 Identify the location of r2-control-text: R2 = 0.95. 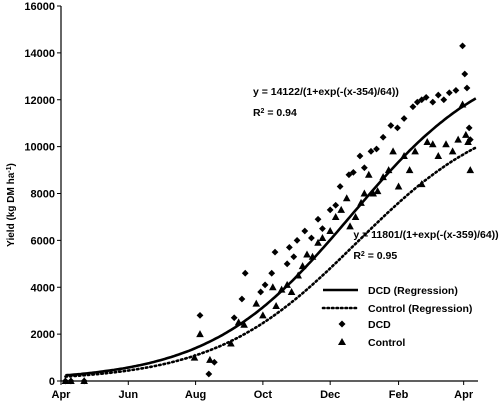
(375, 256).